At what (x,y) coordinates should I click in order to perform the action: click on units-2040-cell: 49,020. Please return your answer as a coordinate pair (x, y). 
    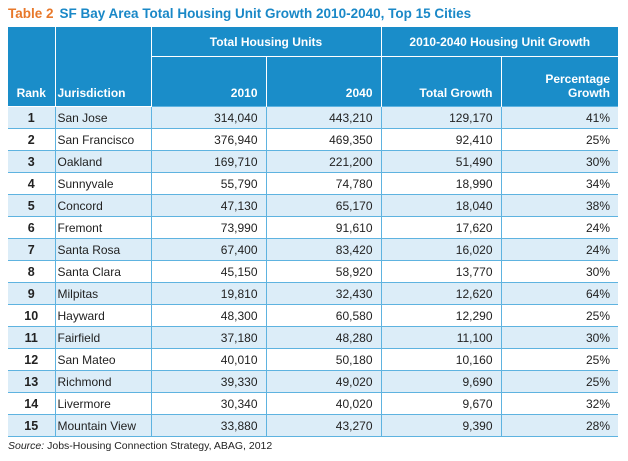
    Looking at the image, I should click on (323, 381).